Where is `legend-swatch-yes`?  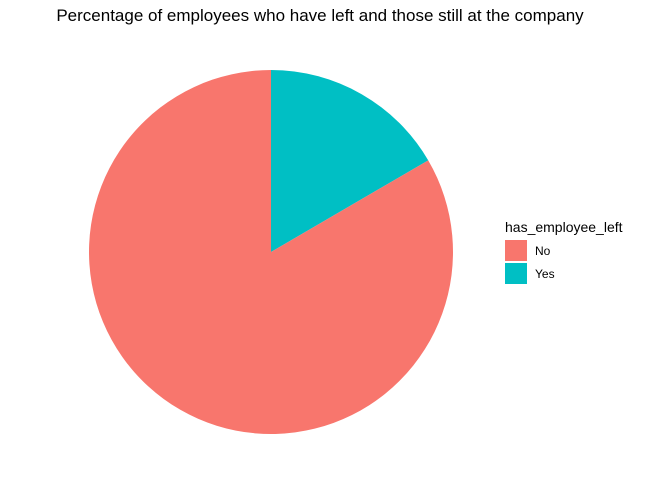
legend-swatch-yes is located at coordinates (516, 273).